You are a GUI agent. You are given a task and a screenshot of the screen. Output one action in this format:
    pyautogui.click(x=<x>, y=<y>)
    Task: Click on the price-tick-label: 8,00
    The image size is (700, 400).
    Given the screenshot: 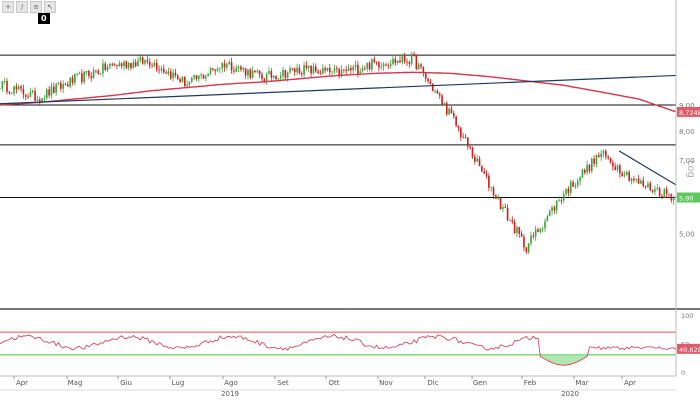 What is the action you would take?
    pyautogui.click(x=687, y=132)
    